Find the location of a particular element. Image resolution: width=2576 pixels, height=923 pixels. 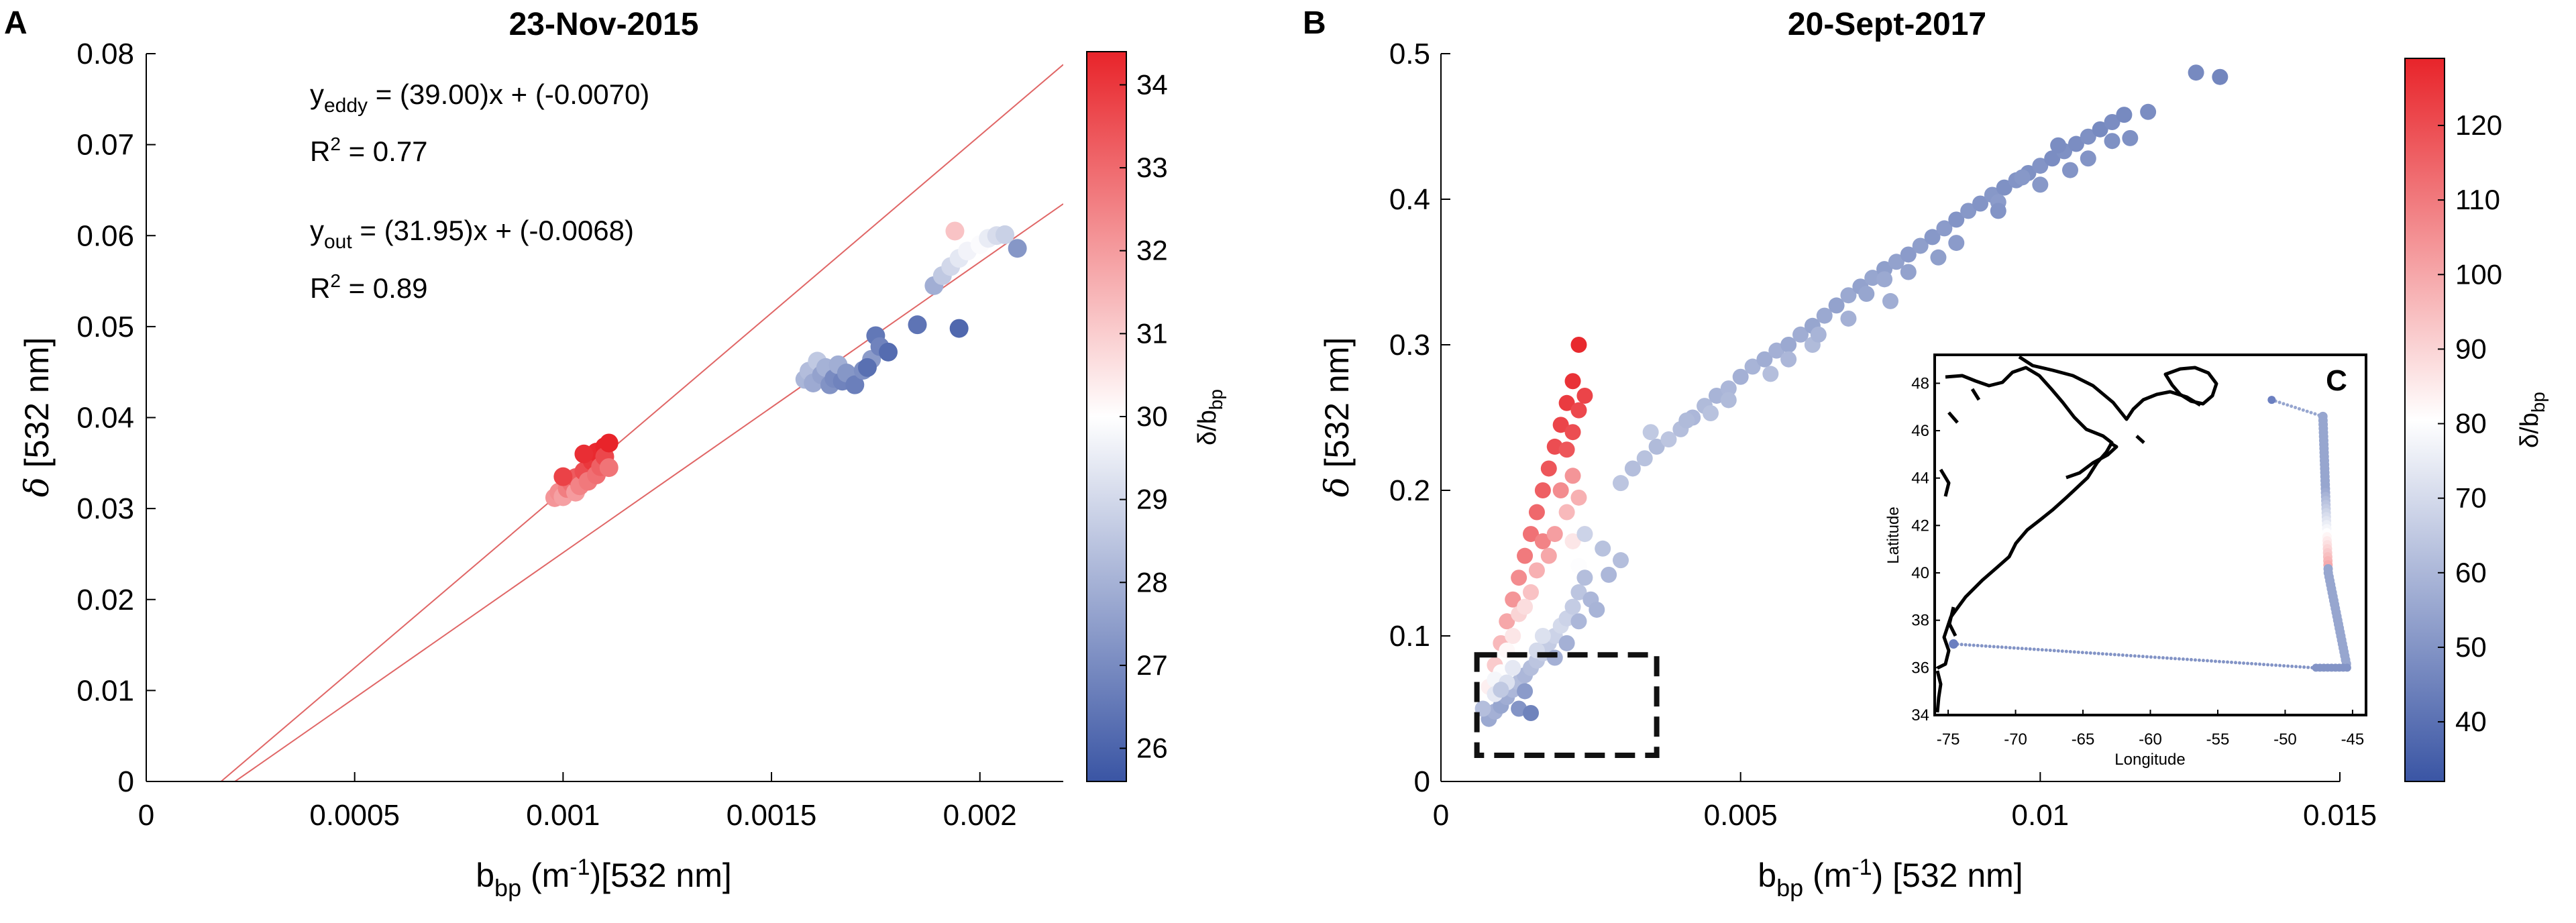

colorbar-a-tick-label: 26 is located at coordinates (1152, 748).